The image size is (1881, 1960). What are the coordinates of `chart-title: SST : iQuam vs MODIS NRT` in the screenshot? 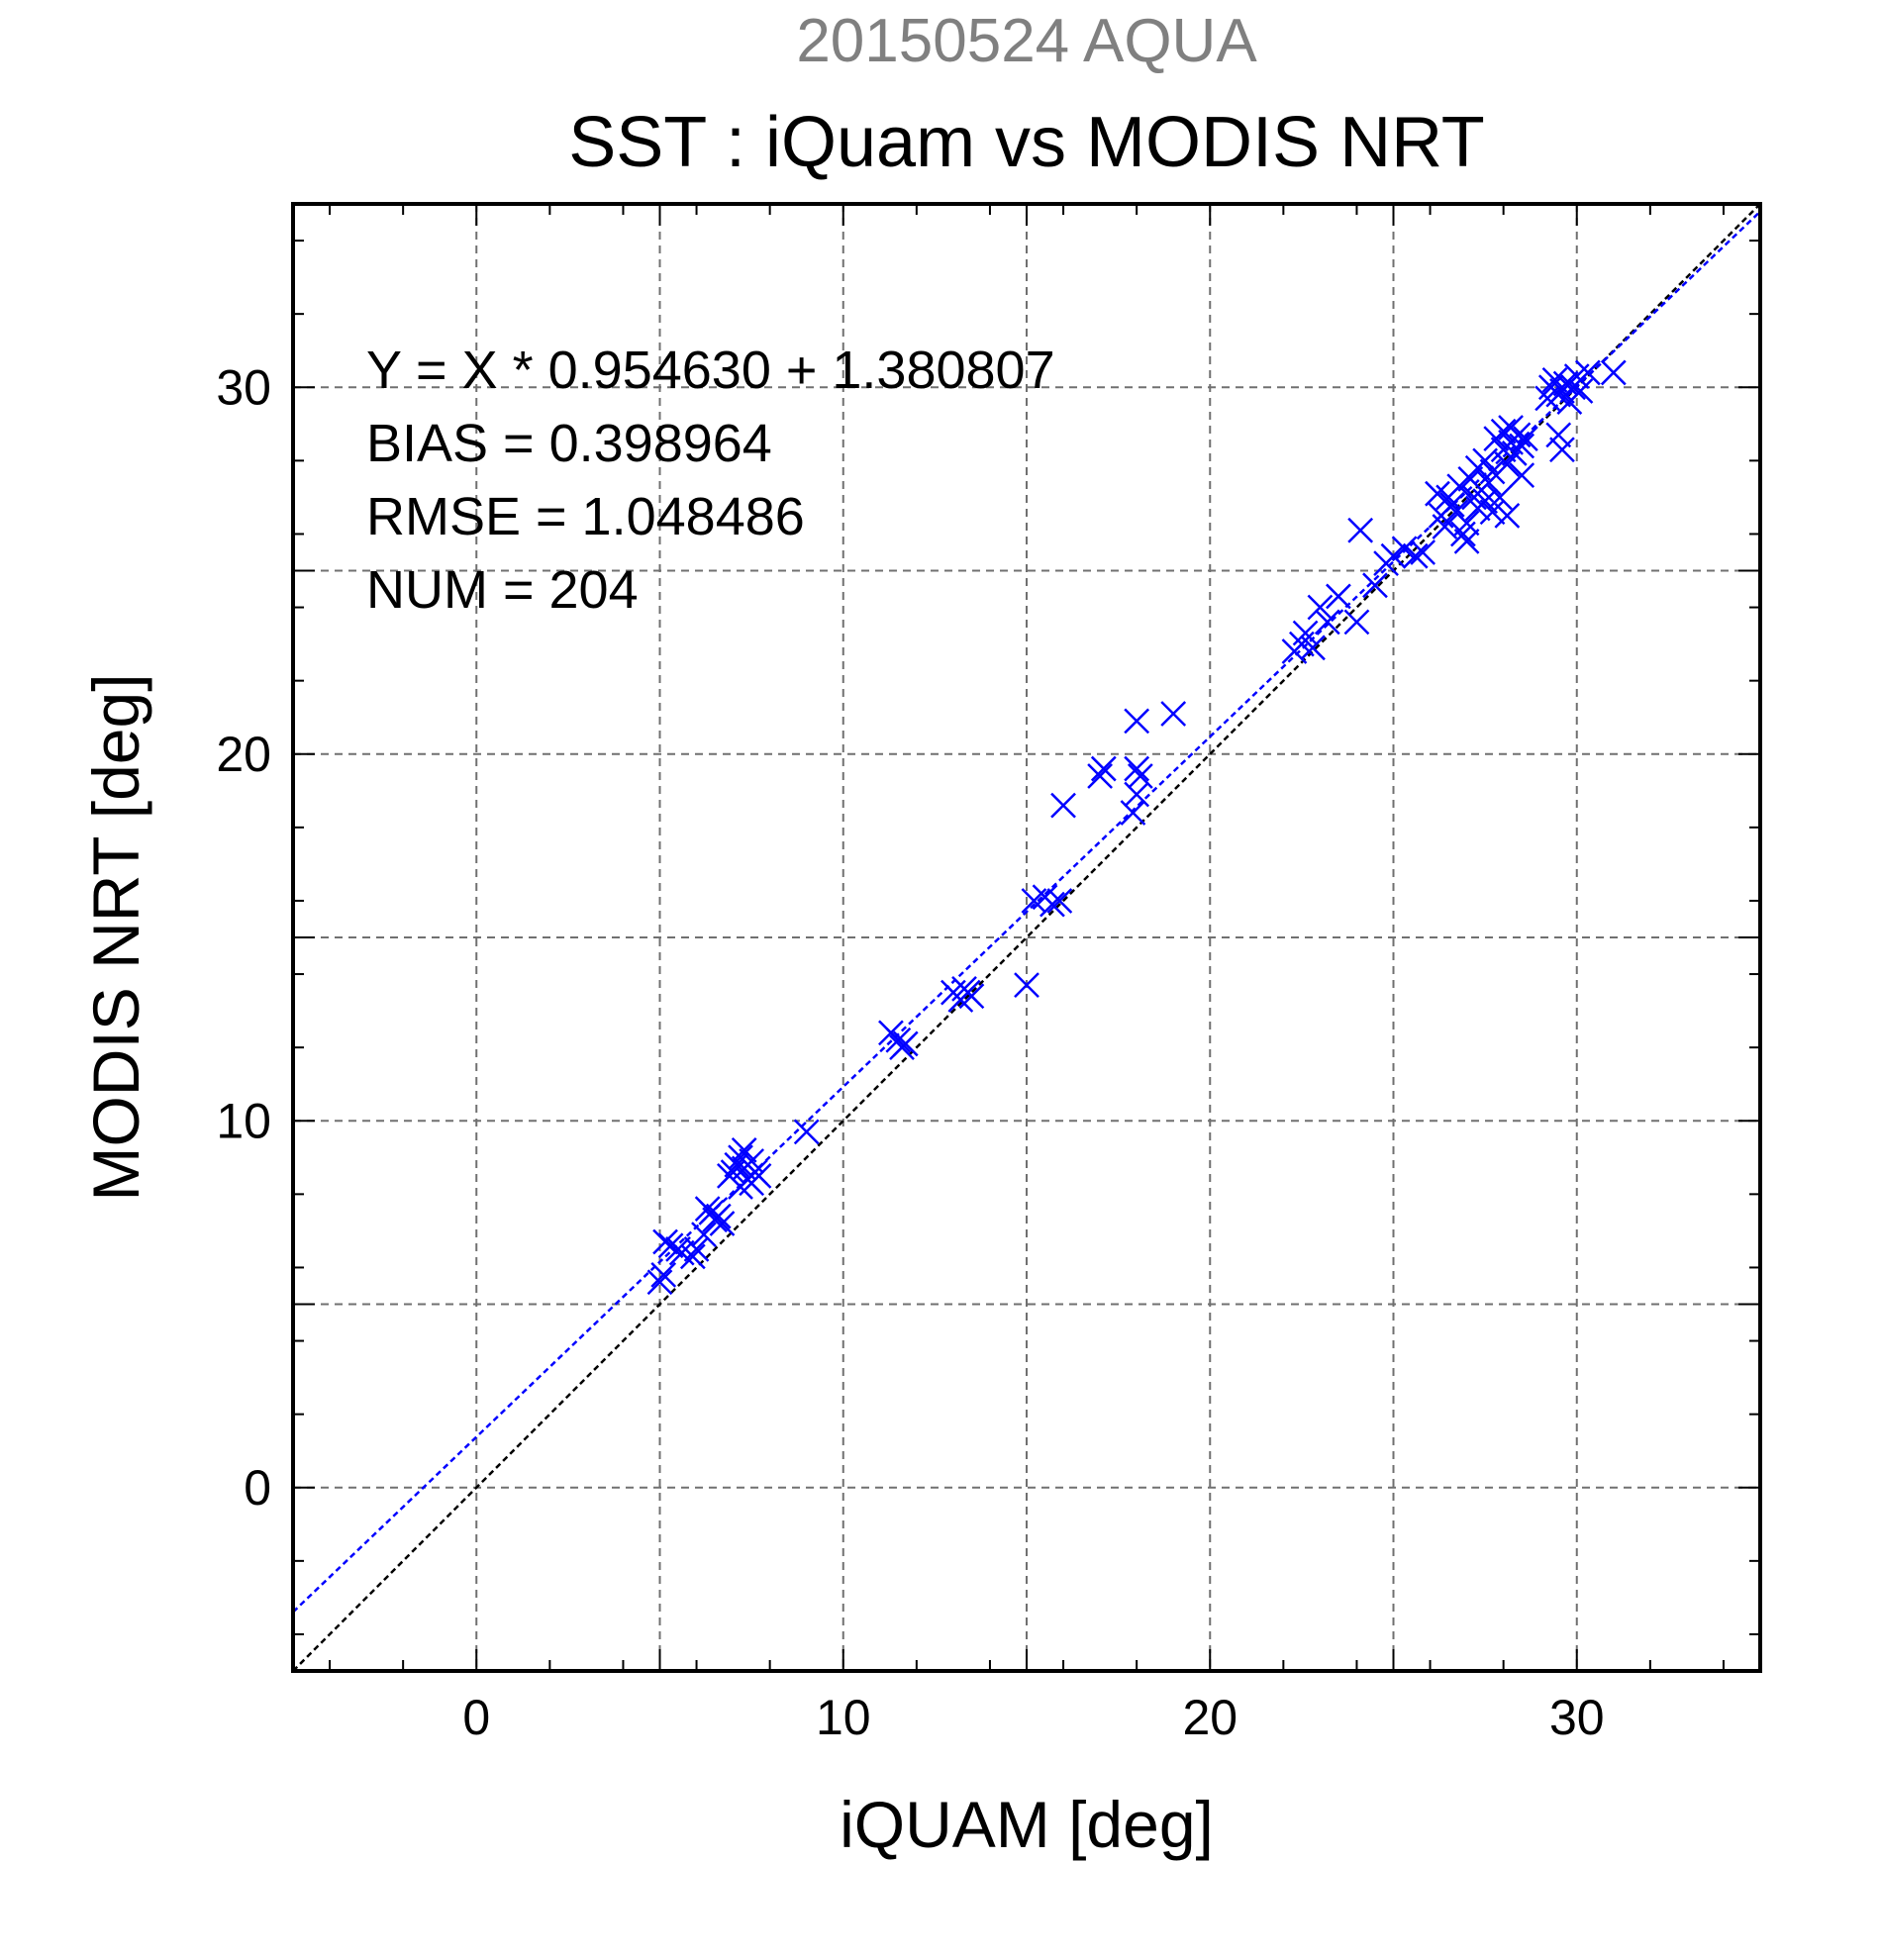 It's located at (1026, 142).